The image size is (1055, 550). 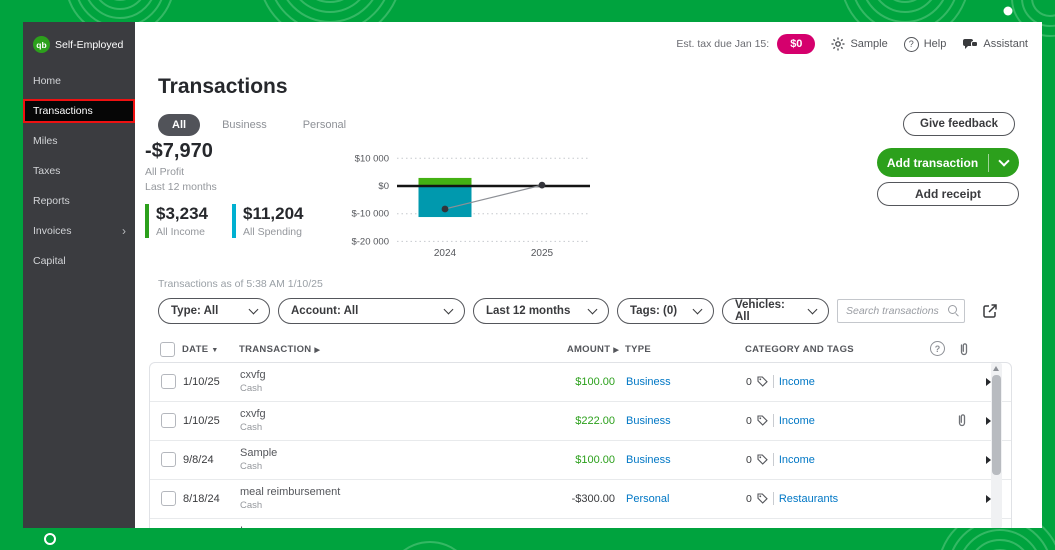 I want to click on tab-business: Business, so click(x=244, y=125).